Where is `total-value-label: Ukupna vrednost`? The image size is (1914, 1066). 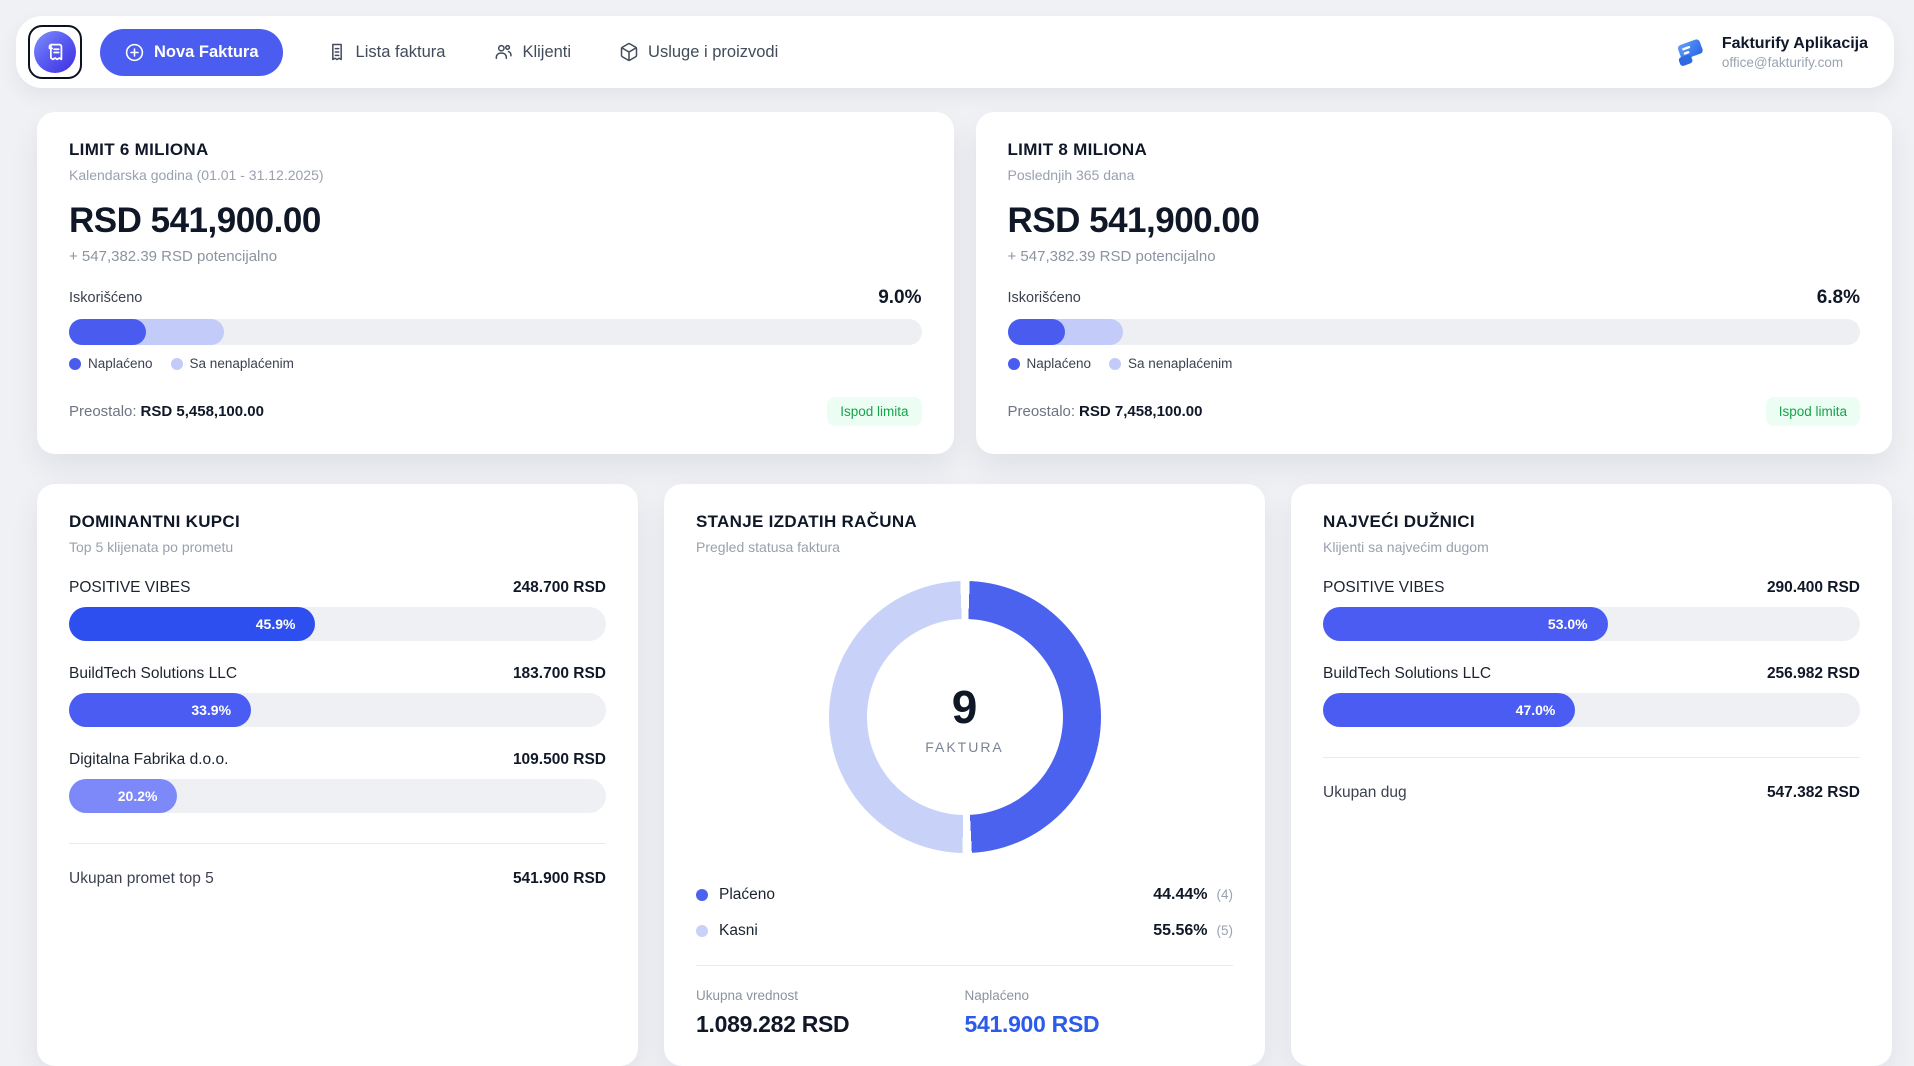 total-value-label: Ukupna vrednost is located at coordinates (747, 995).